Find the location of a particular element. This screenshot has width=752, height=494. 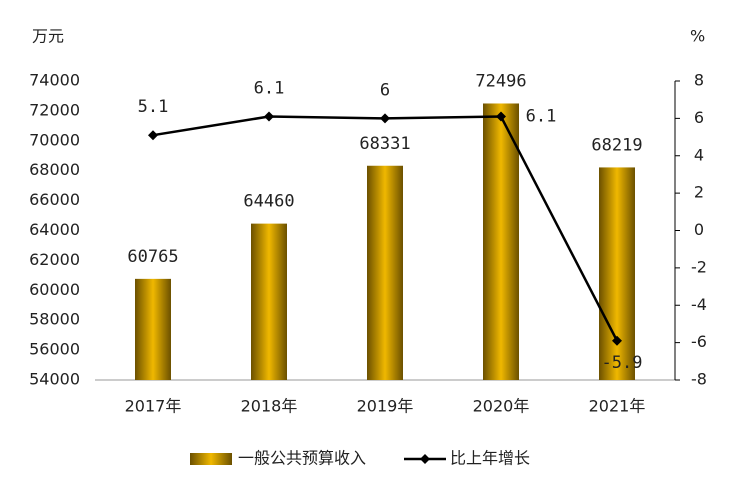

data-label: 6 is located at coordinates (385, 90).